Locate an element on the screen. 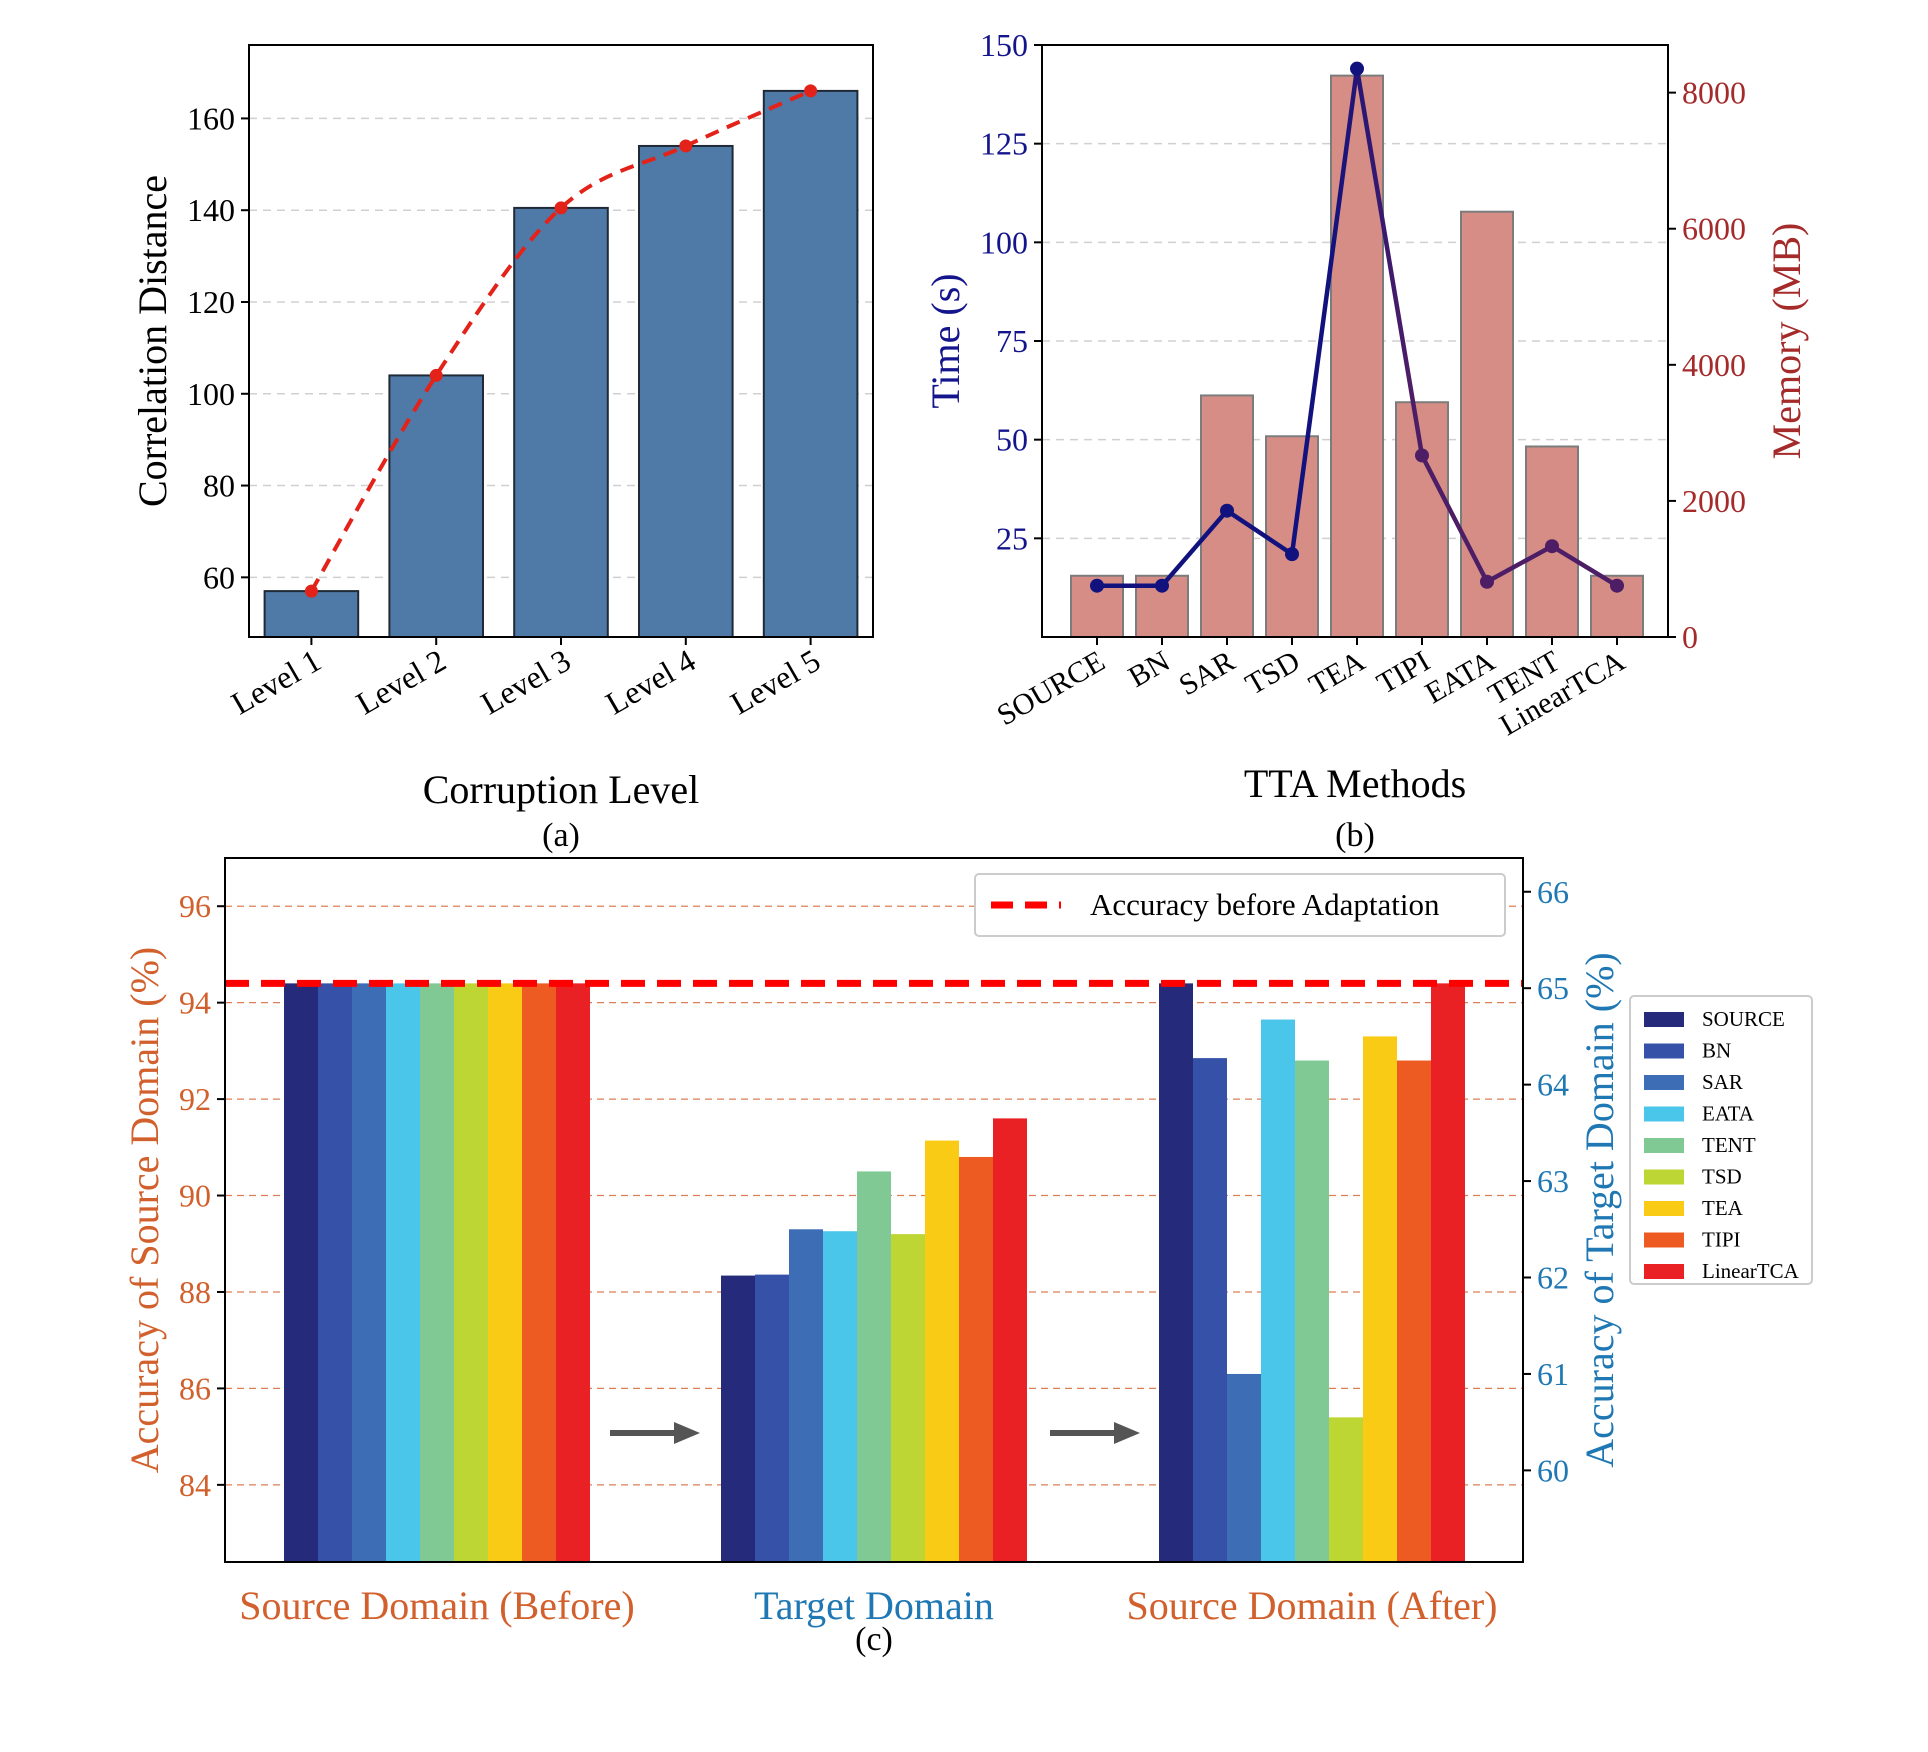 The image size is (1928, 1752). panel-b-ytick-left-label: 25 is located at coordinates (1012, 538).